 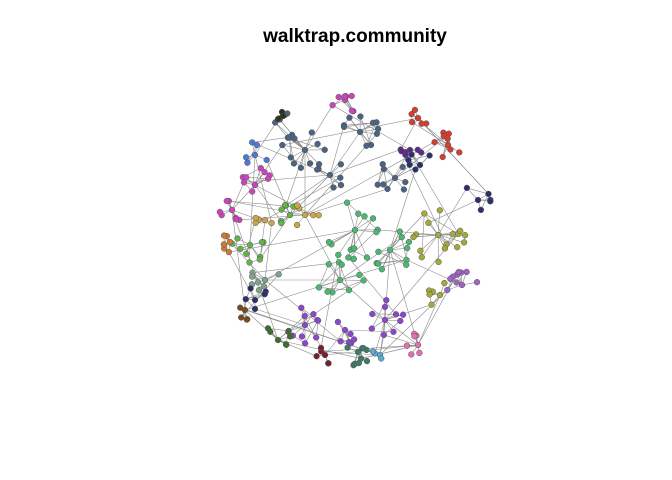 What do you see at coordinates (381, 358) in the screenshot?
I see `network-node-sky` at bounding box center [381, 358].